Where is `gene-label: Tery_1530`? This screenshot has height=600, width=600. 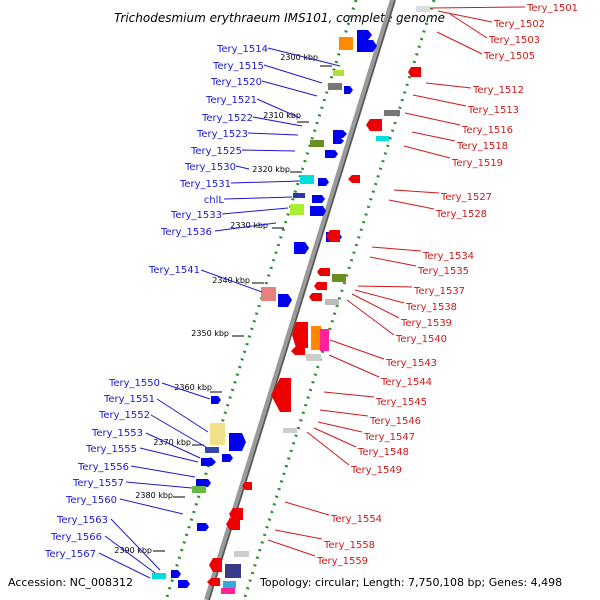 gene-label: Tery_1530 is located at coordinates (210, 167).